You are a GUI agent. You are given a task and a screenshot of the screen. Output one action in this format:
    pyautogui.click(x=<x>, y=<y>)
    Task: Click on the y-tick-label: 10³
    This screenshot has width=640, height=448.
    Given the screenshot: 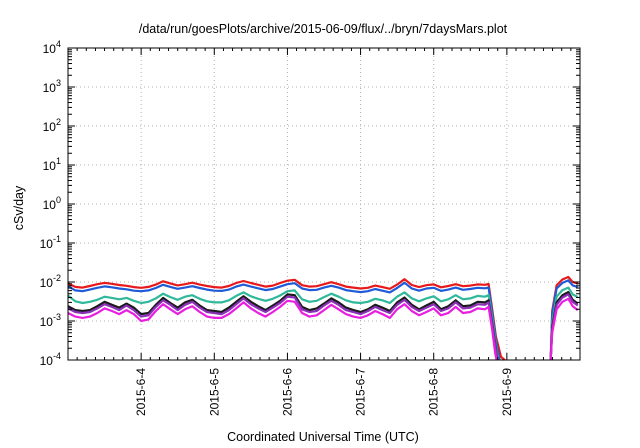 What is the action you would take?
    pyautogui.click(x=52, y=86)
    